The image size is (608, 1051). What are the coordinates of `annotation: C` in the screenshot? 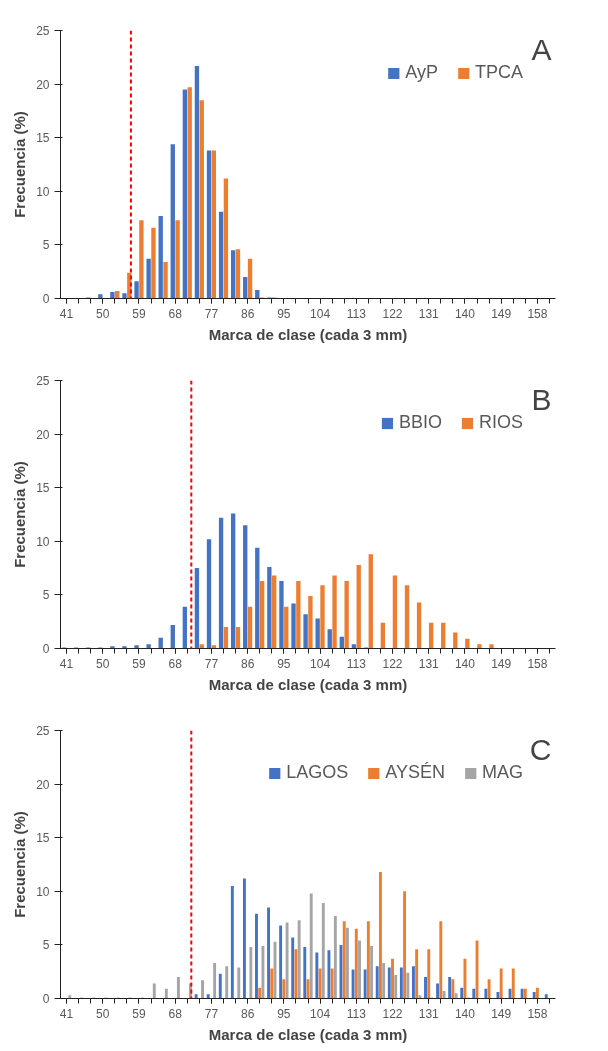 It's located at (540, 749).